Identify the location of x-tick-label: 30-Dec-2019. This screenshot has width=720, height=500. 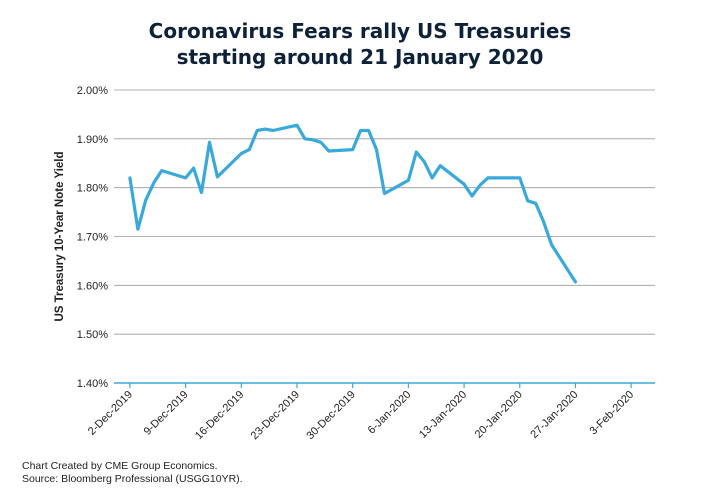
(330, 415).